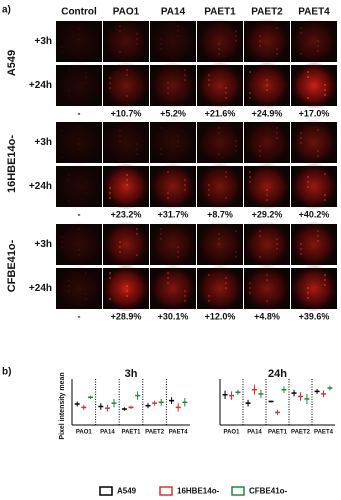 Image resolution: width=341 pixels, height=500 pixels. Describe the element at coordinates (62, 405) in the screenshot. I see `y-axis-label: Pixel intensity mean` at that location.